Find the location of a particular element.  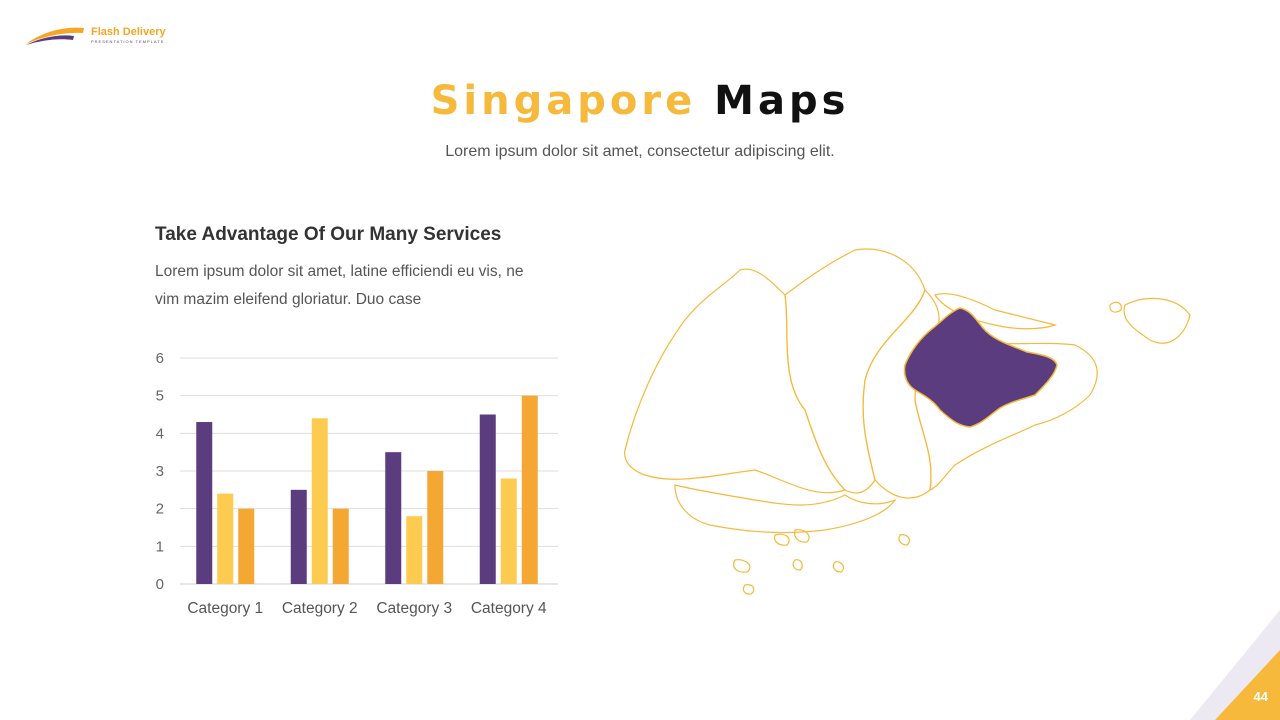

title-part-1: Singapore is located at coordinates (563, 101).